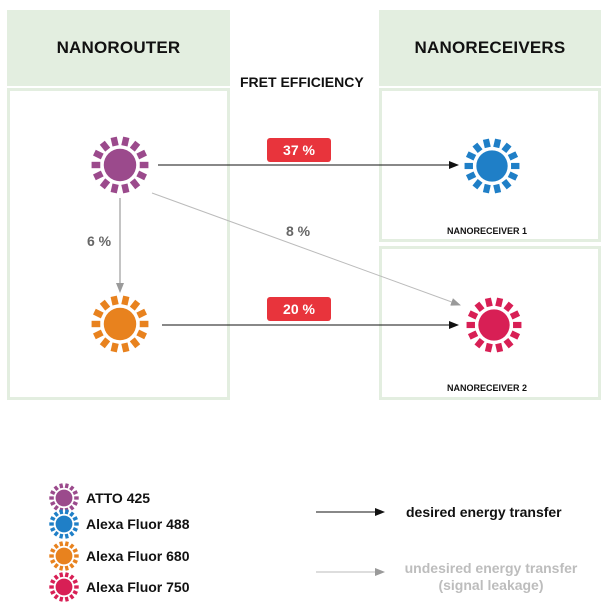 This screenshot has height=609, width=613. What do you see at coordinates (492, 166) in the screenshot?
I see `alexa488-receiver1-icon` at bounding box center [492, 166].